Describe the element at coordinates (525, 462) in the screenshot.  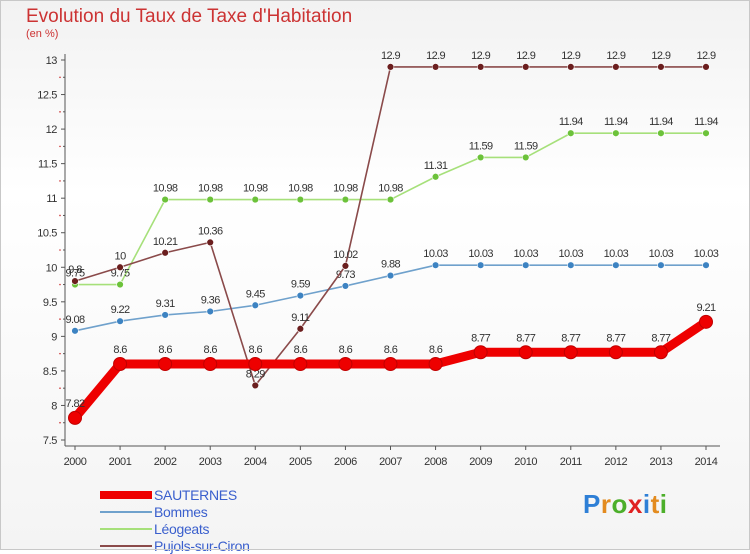
I see `x-tick-label: 2010` at that location.